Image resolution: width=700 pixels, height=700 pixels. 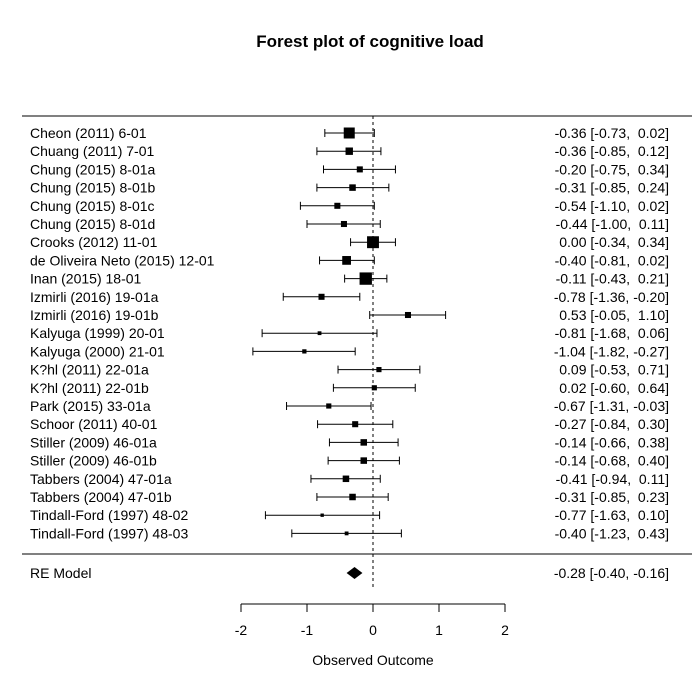 What do you see at coordinates (349, 206) in the screenshot?
I see `study-row: Chung (2015) 8-01c -0.54 [-1.10, 0.02]` at bounding box center [349, 206].